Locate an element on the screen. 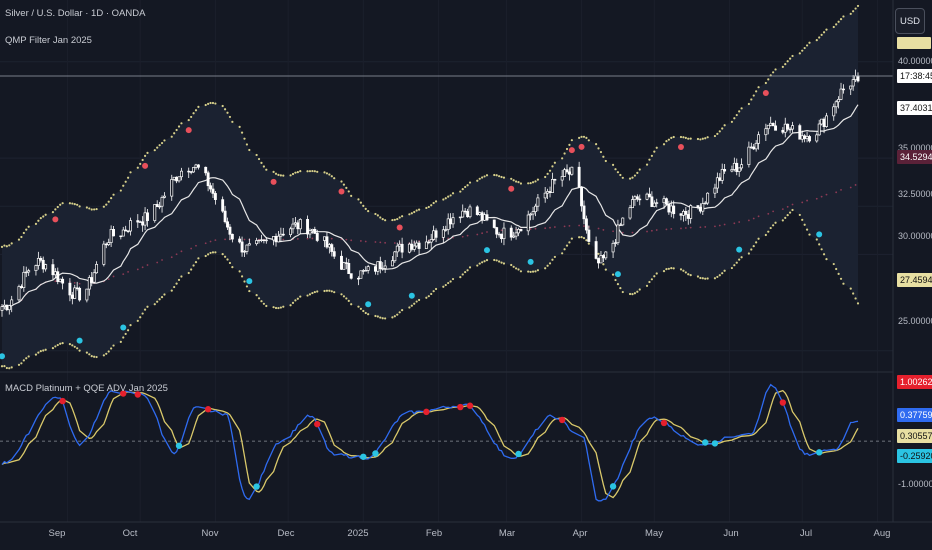 This screenshot has height=550, width=932. filter-indicator-label: QMP Filter Jan 2025 is located at coordinates (48, 40).